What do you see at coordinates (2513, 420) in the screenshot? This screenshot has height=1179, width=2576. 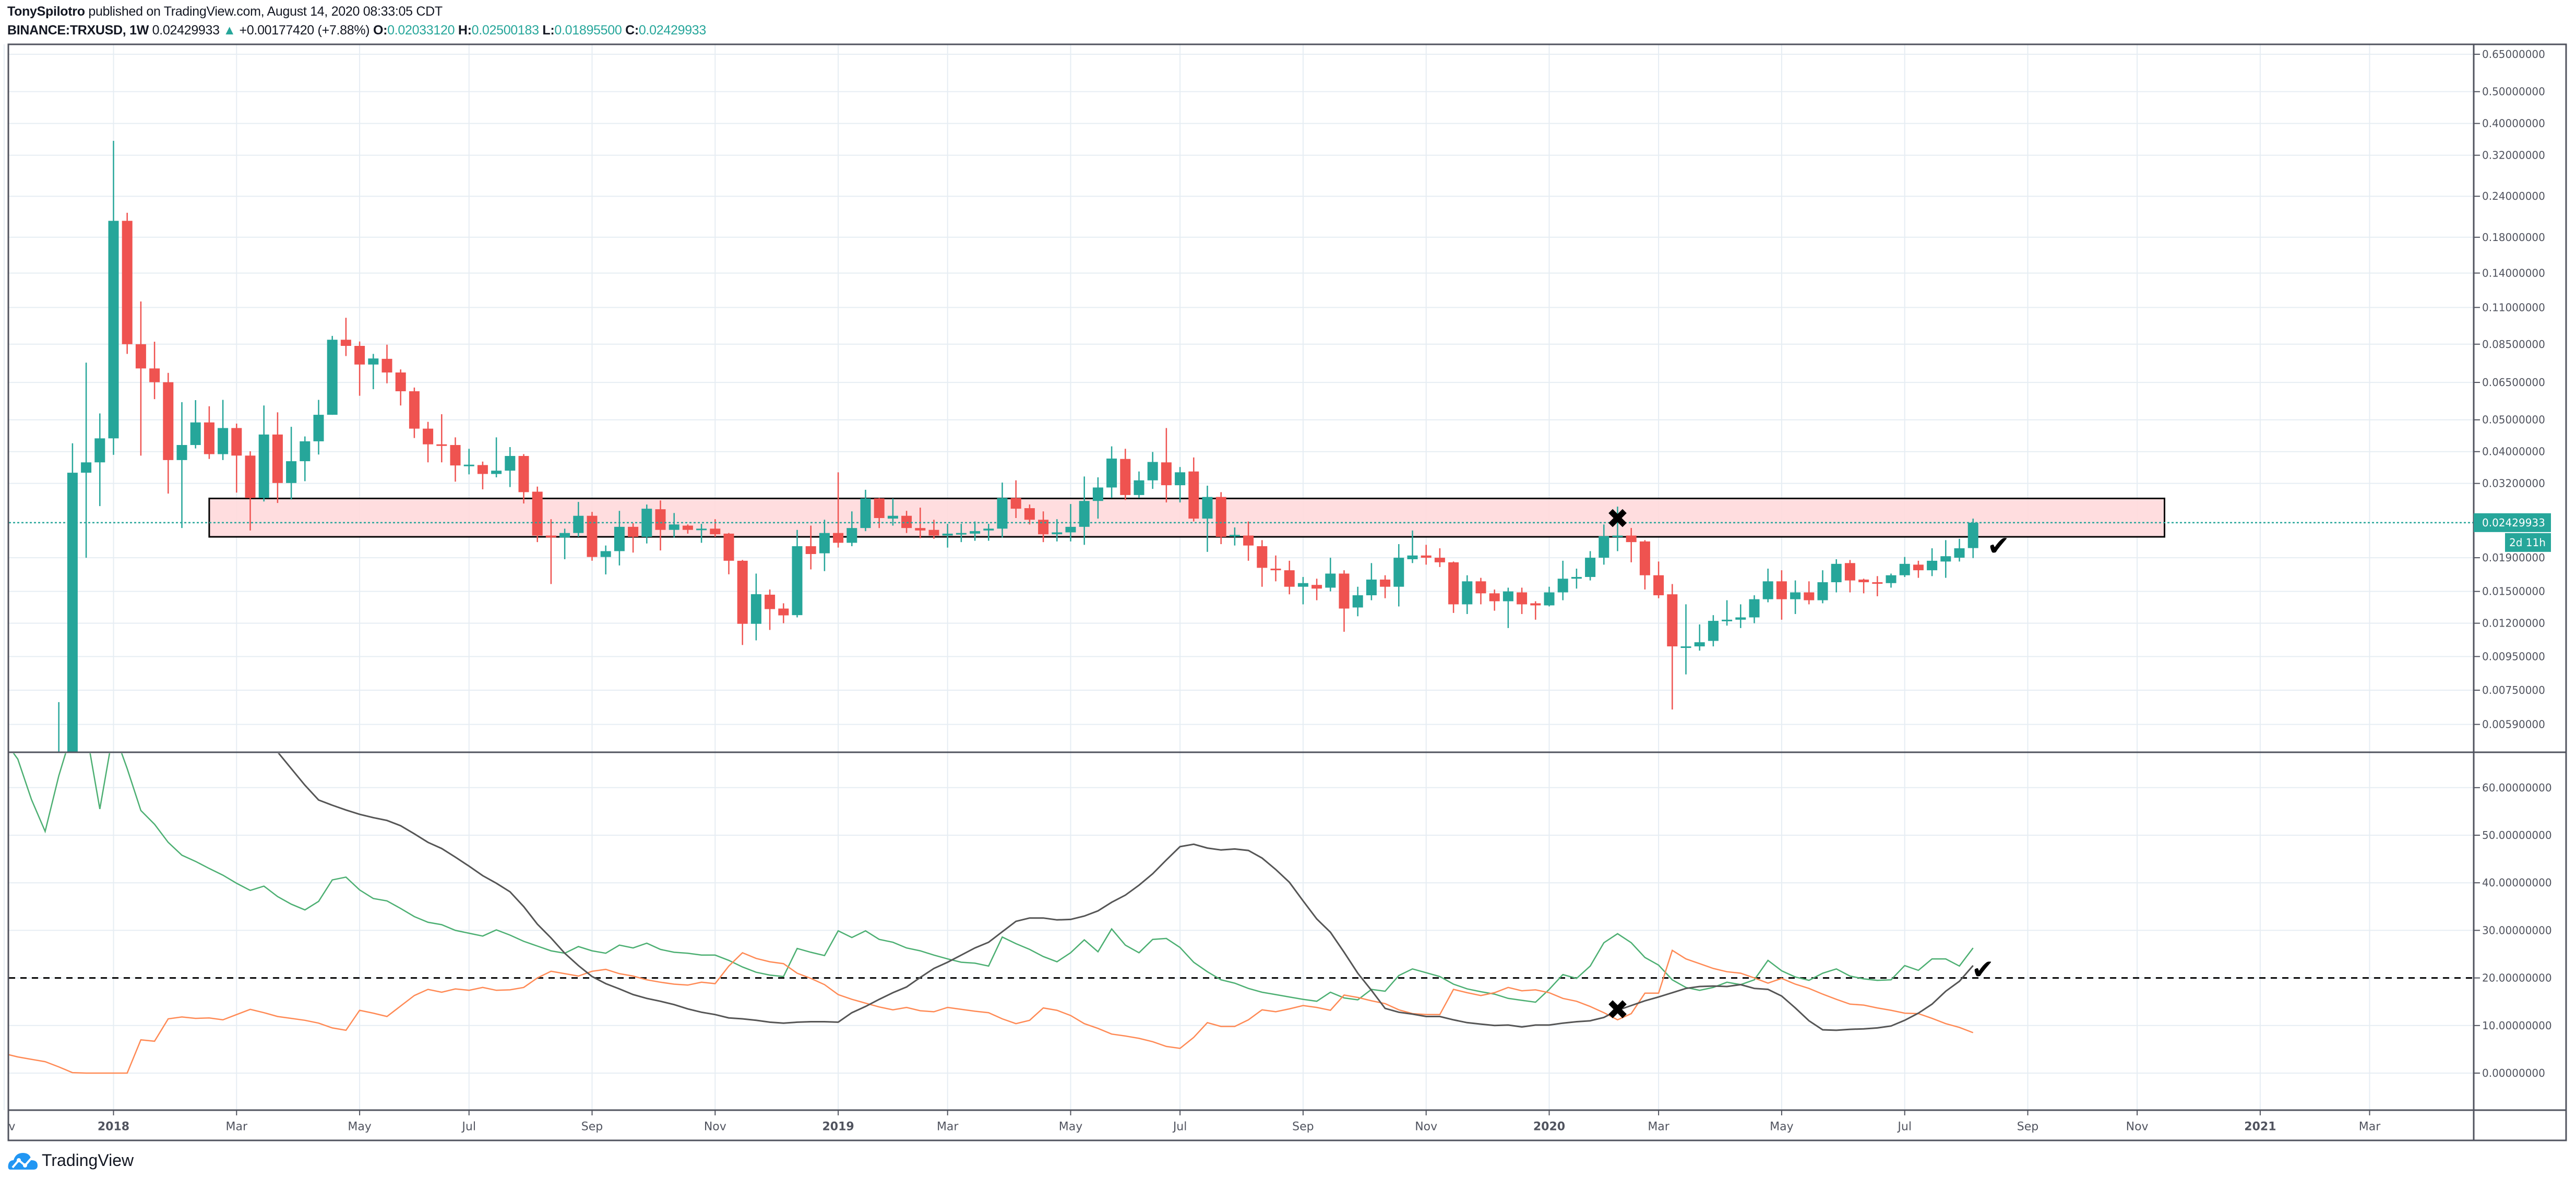 I see `price-tick-label: 0.05000000` at bounding box center [2513, 420].